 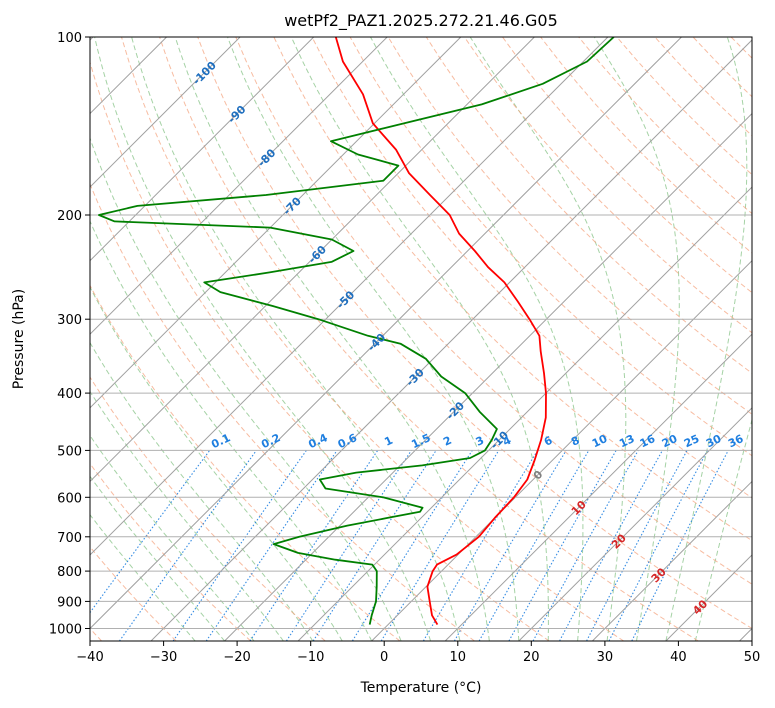 I want to click on x-tick-label: −30, so click(x=163, y=657).